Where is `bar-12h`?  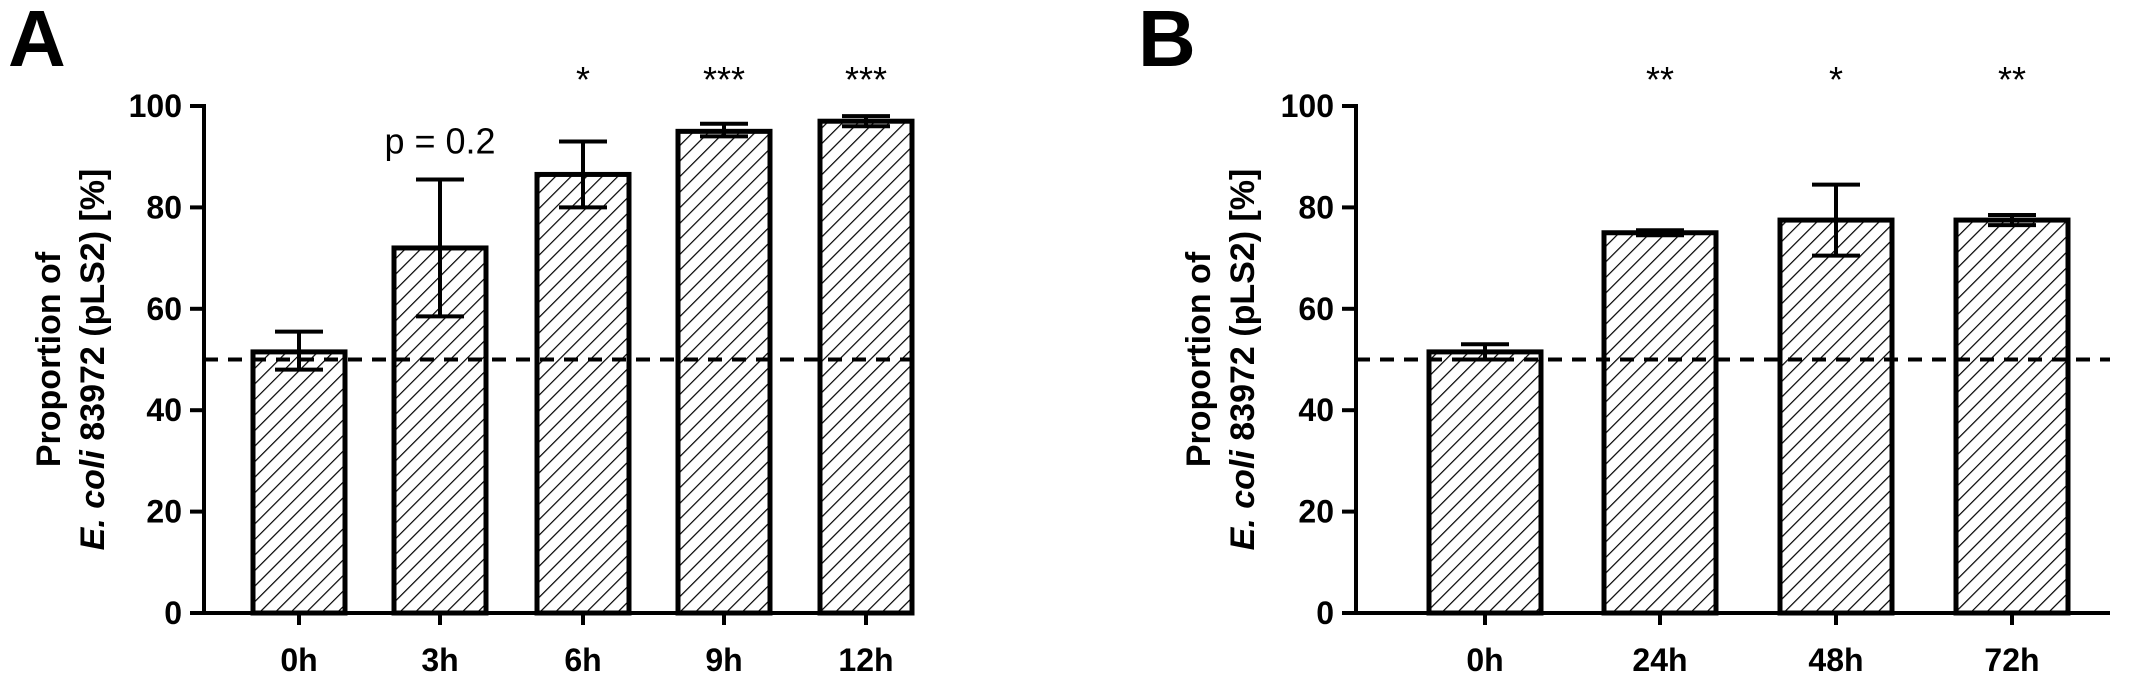 bar-12h is located at coordinates (866, 367).